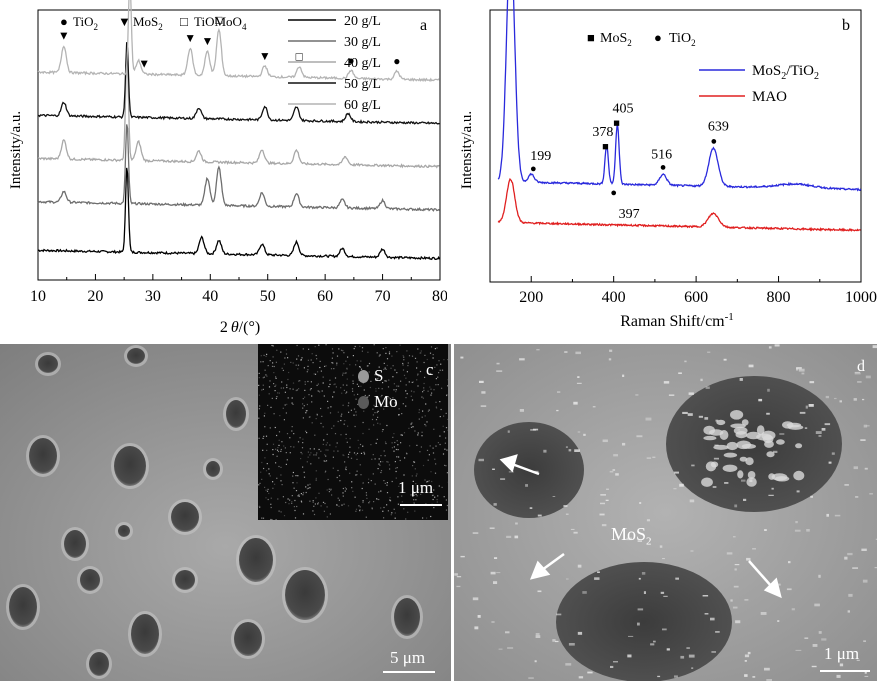  Describe the element at coordinates (677, 320) in the screenshot. I see `raman-x-axis-label: Raman Shift/cm-1` at that location.